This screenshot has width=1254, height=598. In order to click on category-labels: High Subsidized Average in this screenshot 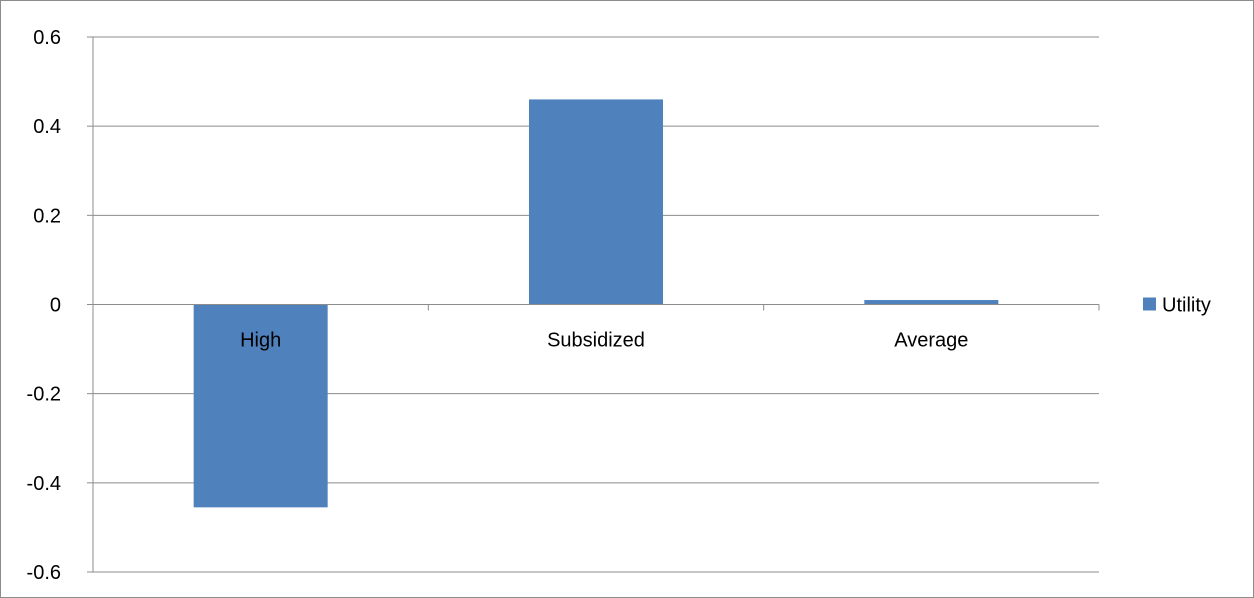, I will do `click(604, 341)`.